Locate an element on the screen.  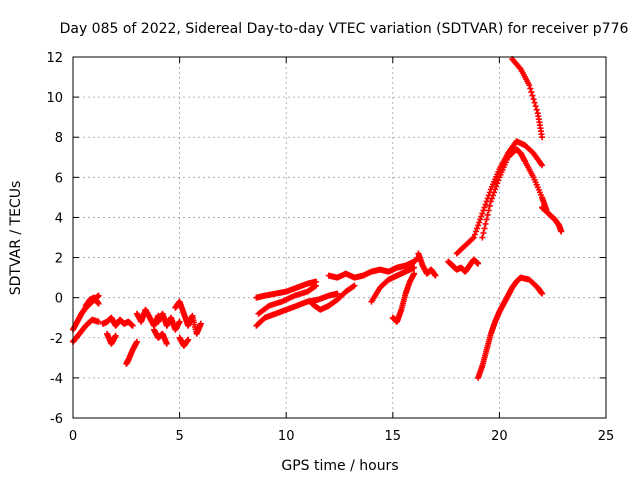
x-tick-label: 0 is located at coordinates (73, 436).